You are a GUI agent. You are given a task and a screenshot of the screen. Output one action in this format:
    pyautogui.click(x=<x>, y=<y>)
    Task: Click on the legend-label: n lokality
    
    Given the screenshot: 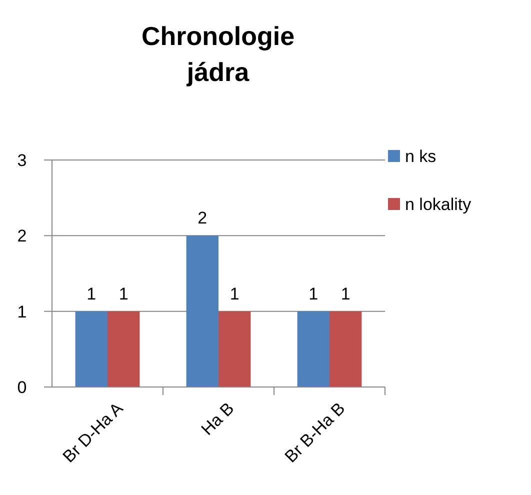 What is the action you would take?
    pyautogui.click(x=438, y=204)
    